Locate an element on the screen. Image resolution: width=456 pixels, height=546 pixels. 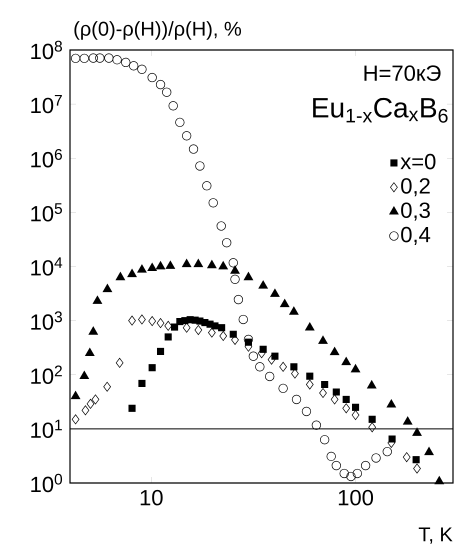
legend-label: x=0 is located at coordinates (418, 162).